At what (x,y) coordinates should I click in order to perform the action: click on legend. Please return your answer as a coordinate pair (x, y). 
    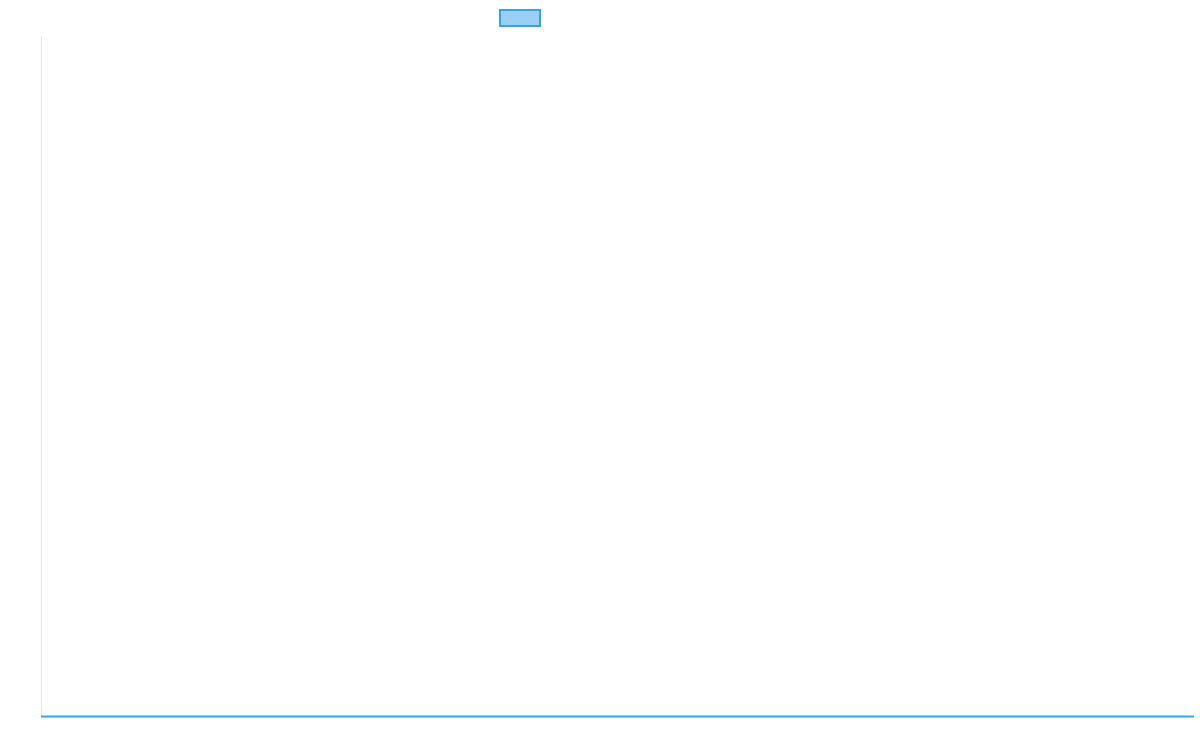
    Looking at the image, I should click on (520, 18).